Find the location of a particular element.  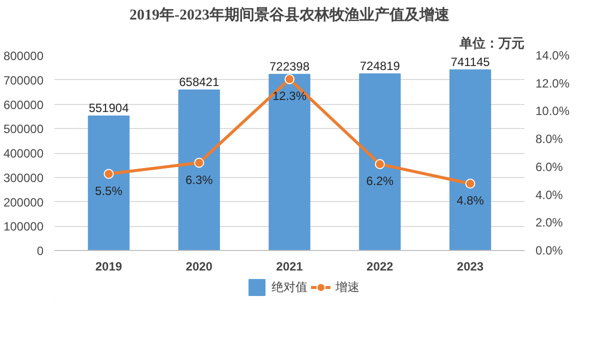

y-tick-label: 500000 is located at coordinates (23, 129).